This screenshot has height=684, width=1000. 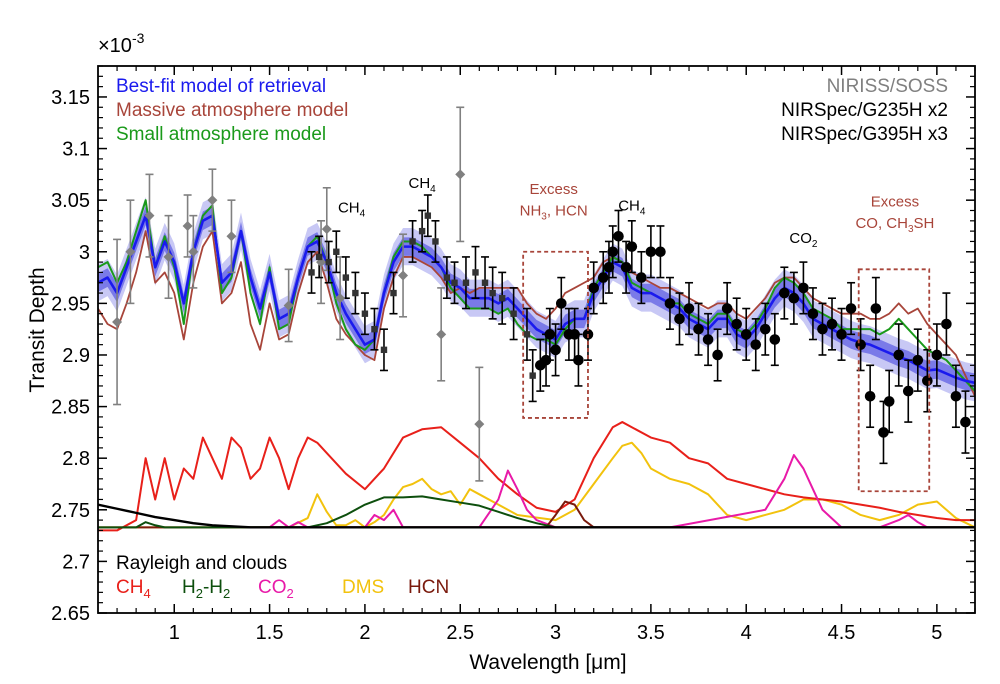 What do you see at coordinates (76, 356) in the screenshot?
I see `y-tick-label: 2.9` at bounding box center [76, 356].